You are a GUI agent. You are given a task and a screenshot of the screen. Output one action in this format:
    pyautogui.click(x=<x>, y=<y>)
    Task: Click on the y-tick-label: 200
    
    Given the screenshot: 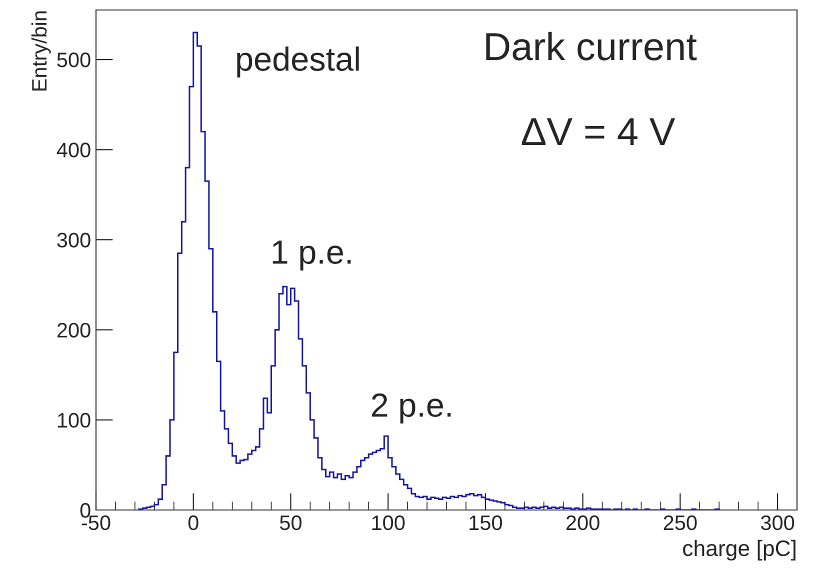 What is the action you would take?
    pyautogui.click(x=73, y=330)
    